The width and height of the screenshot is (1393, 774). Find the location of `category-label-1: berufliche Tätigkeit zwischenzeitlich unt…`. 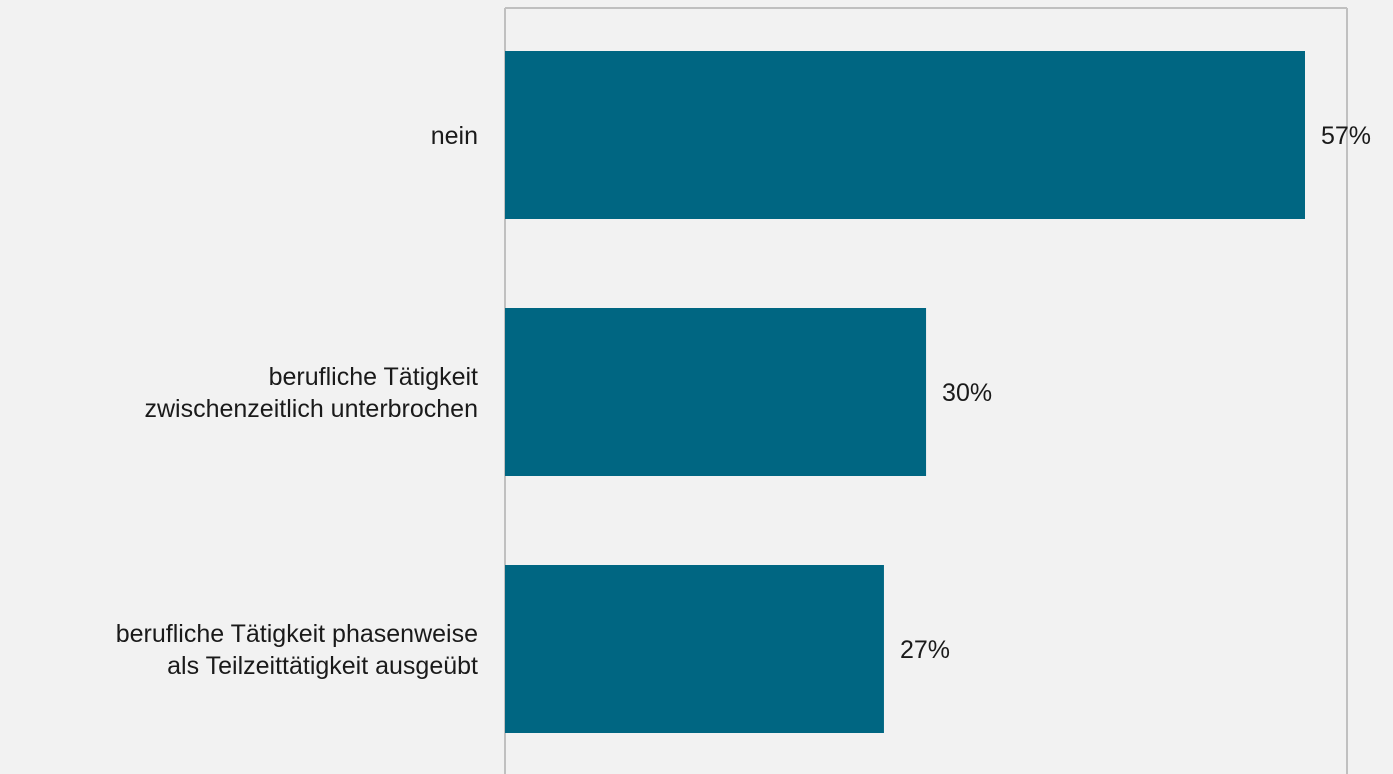

category-label-1: berufliche Tätigkeit zwischenzeitlich unt… is located at coordinates (311, 393).